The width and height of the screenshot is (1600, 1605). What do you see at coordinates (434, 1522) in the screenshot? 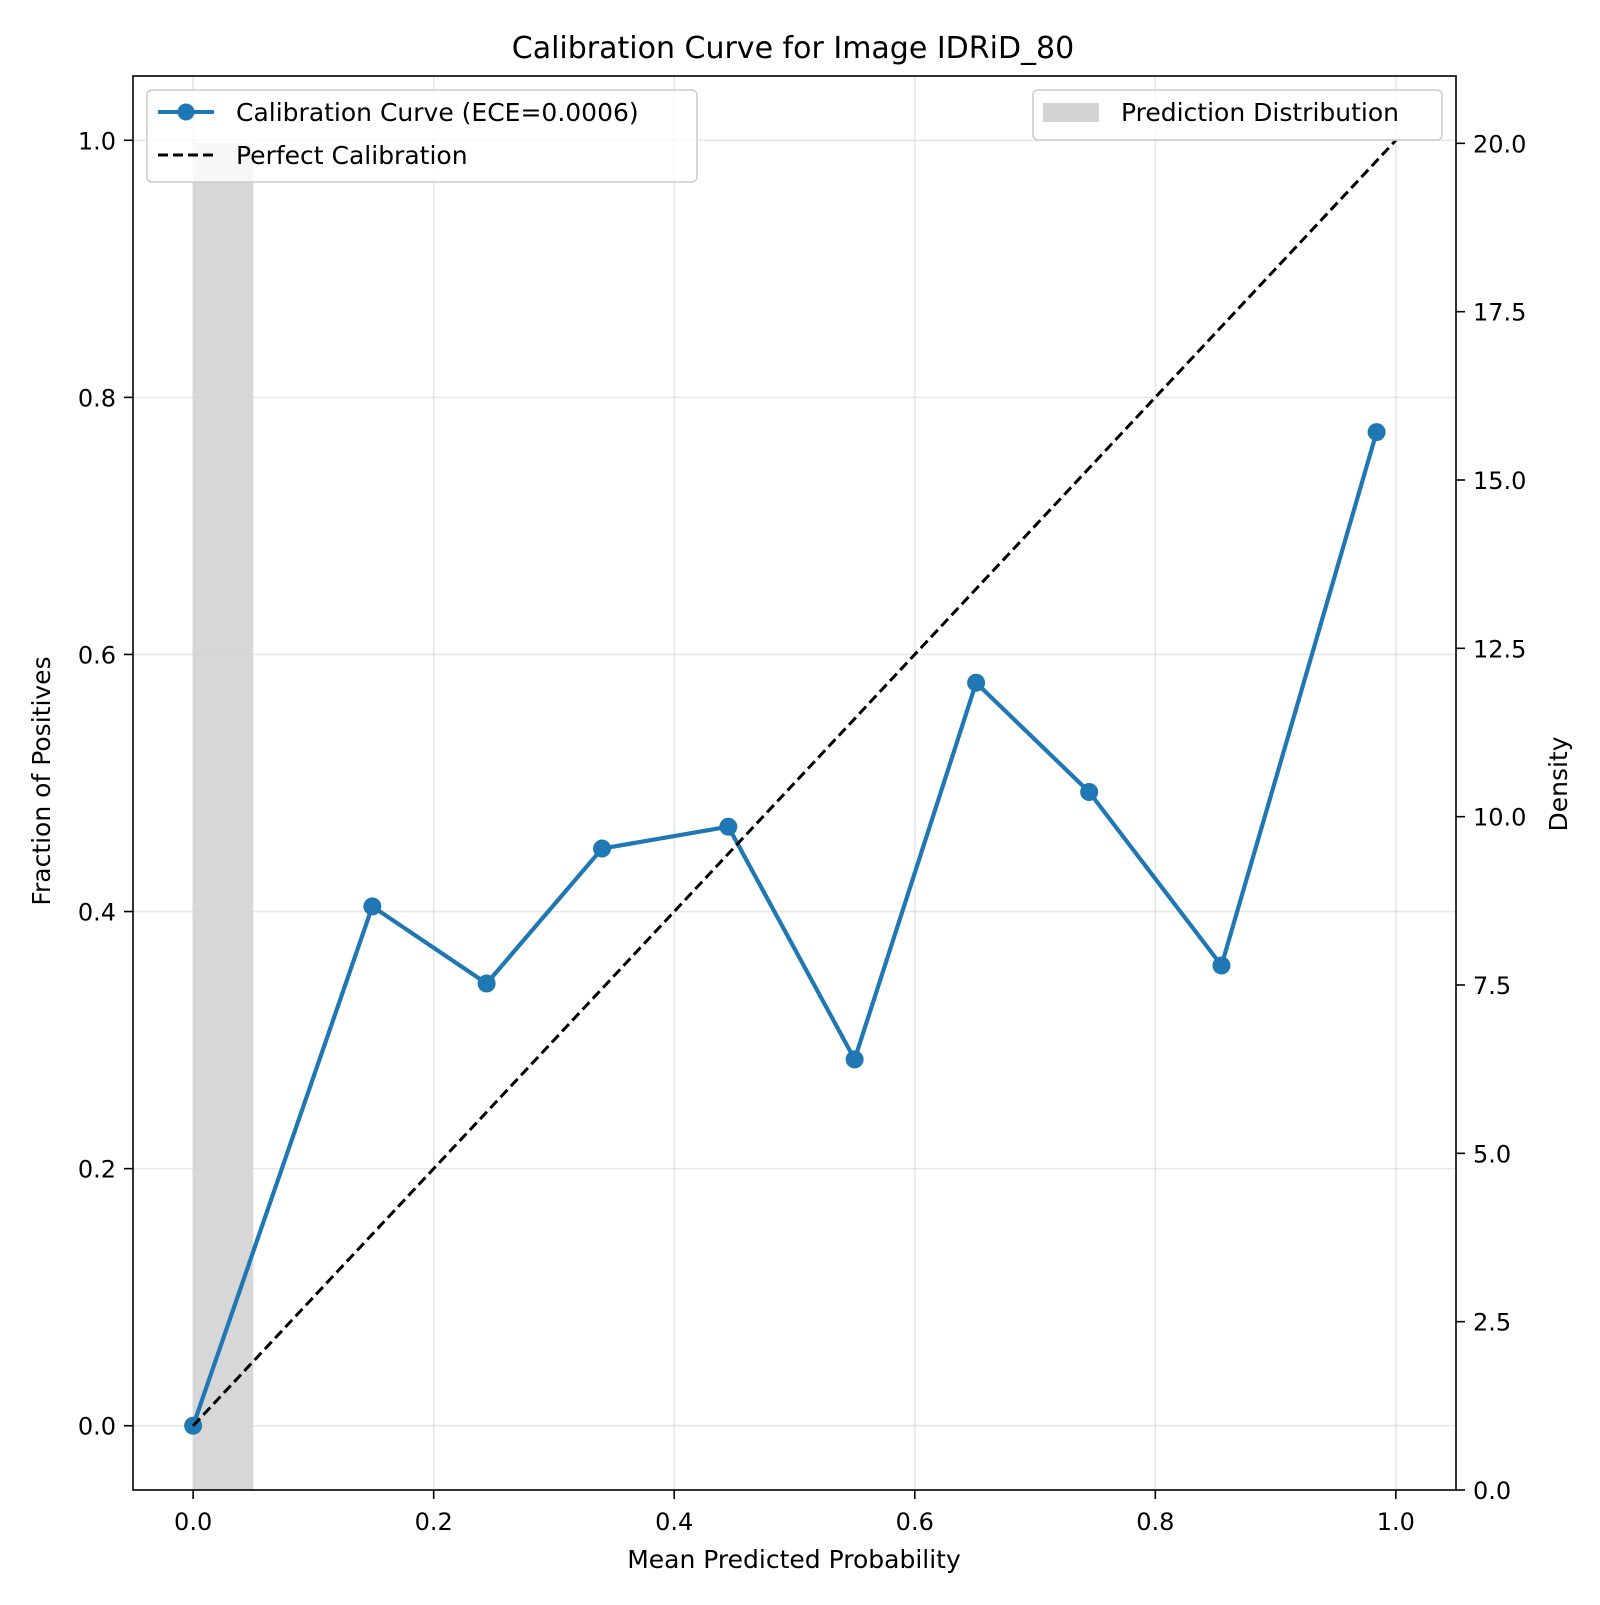
I see `x-tick-label: 0.2` at bounding box center [434, 1522].